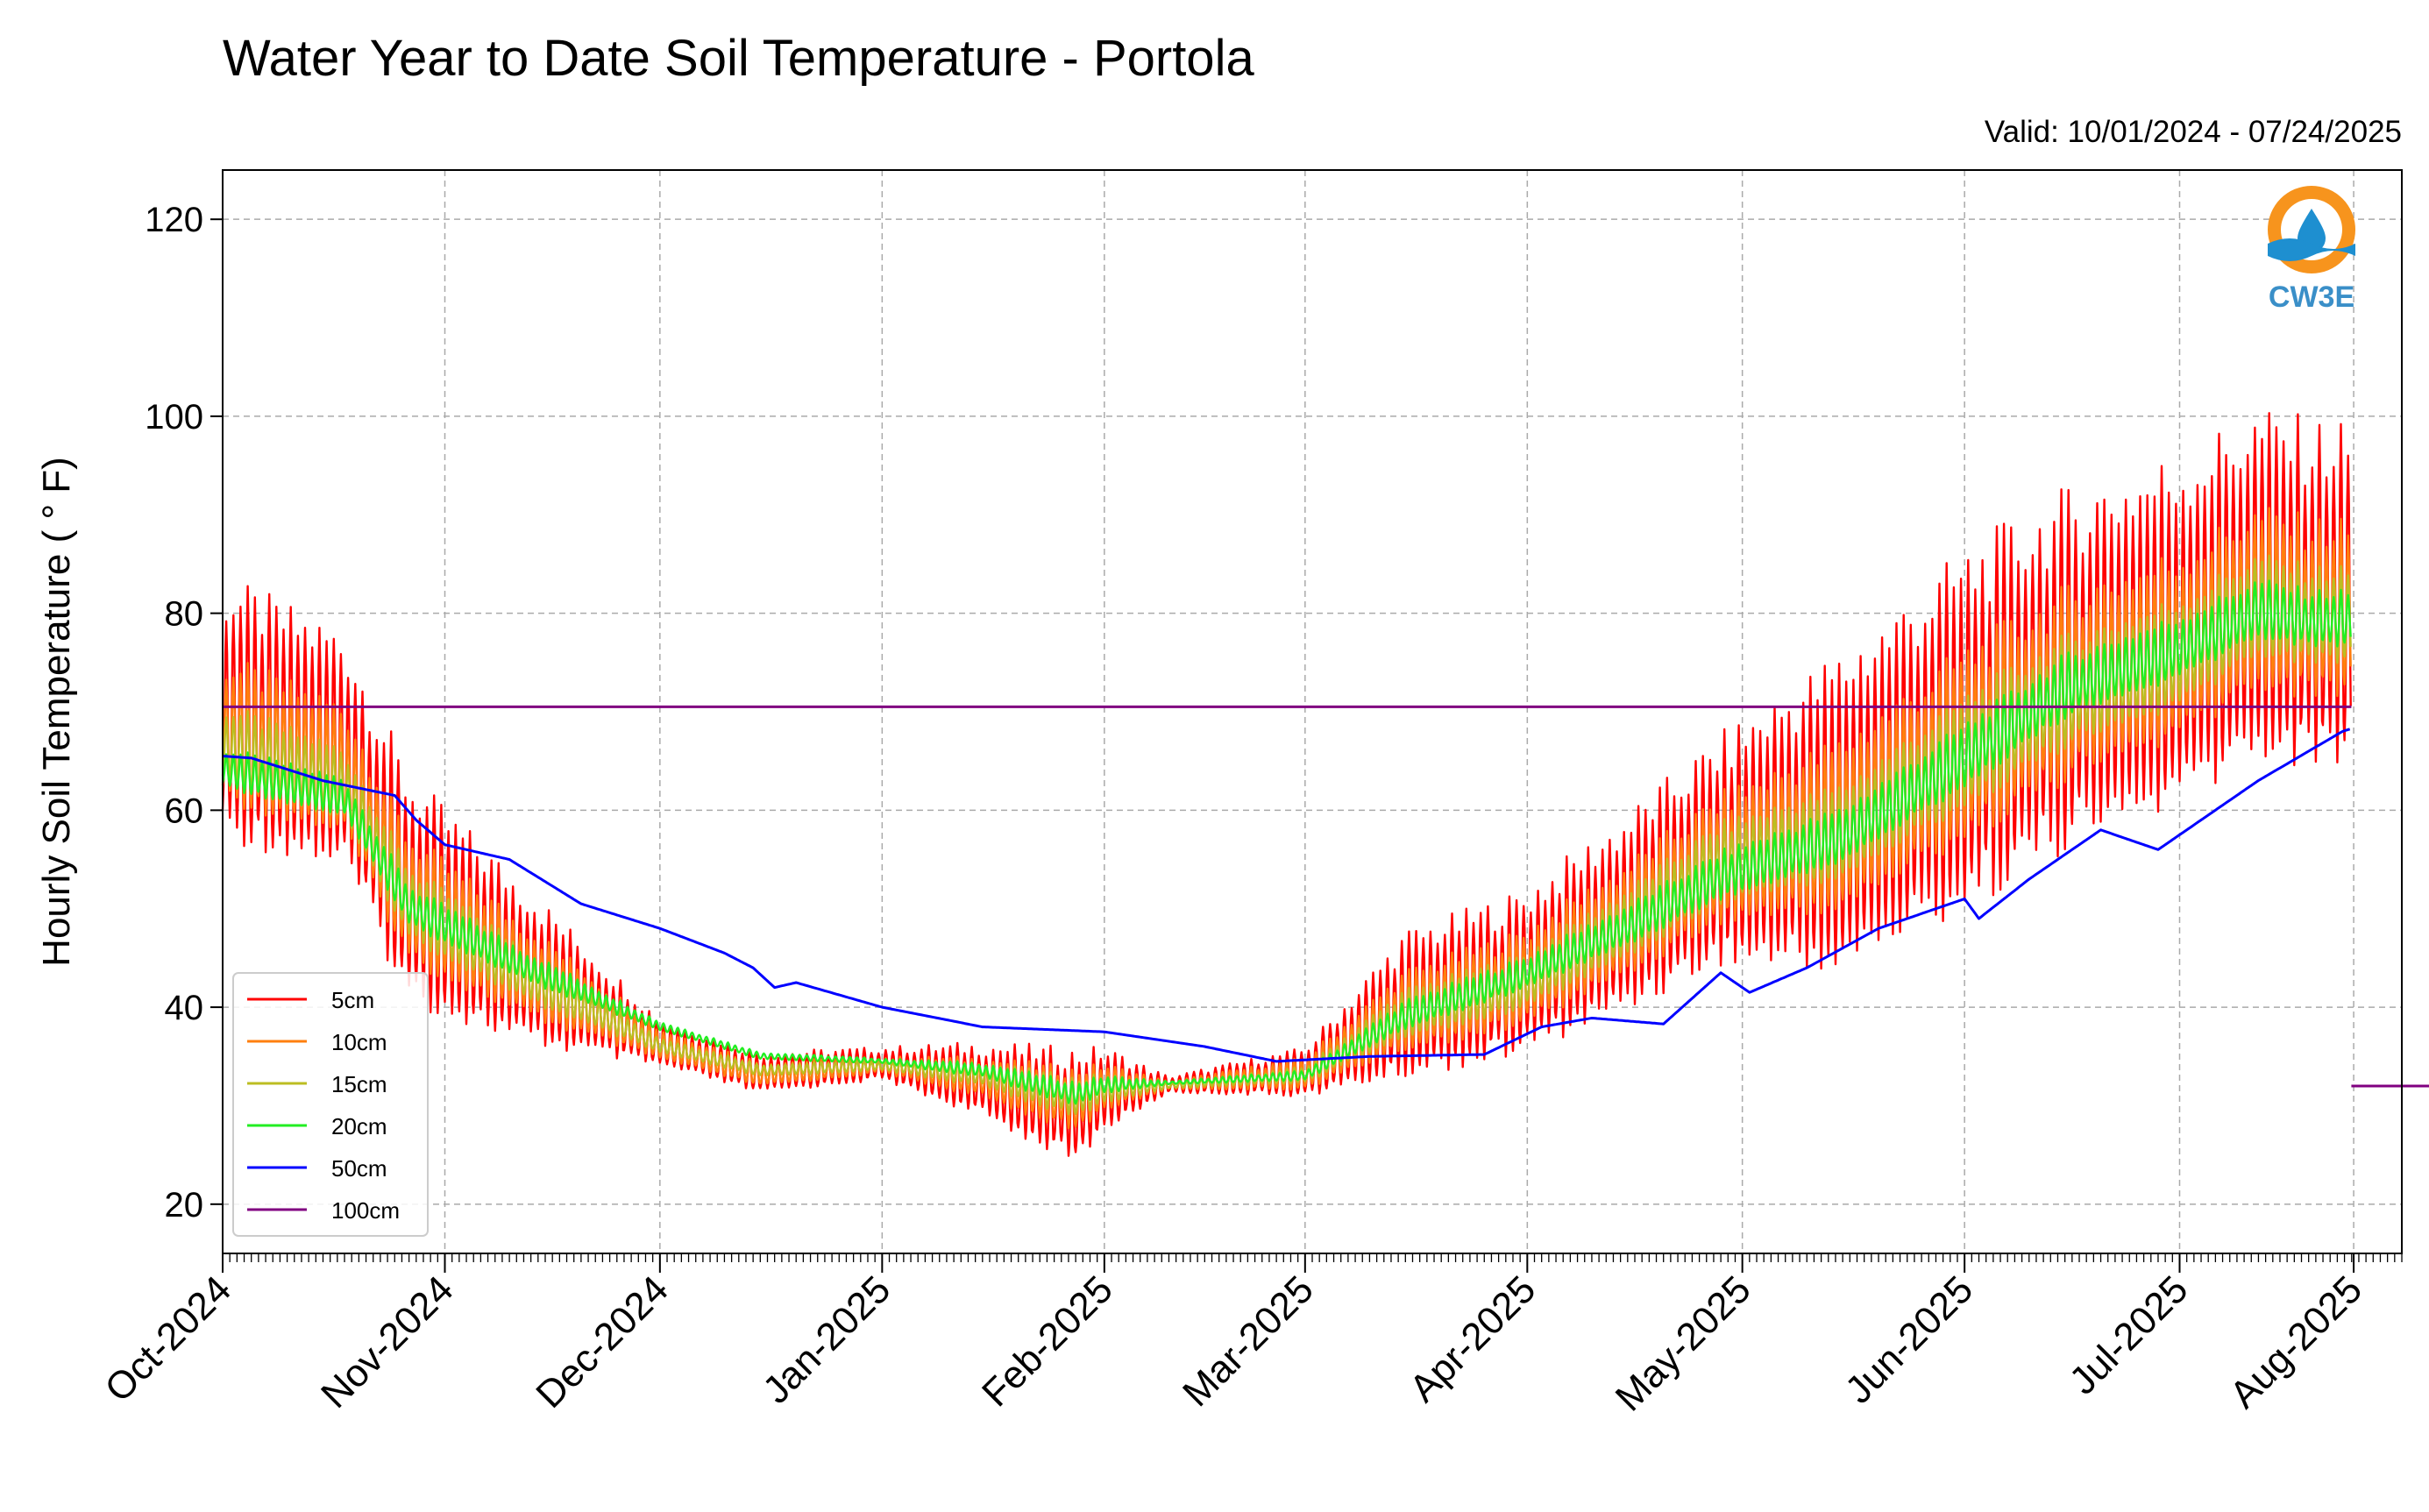  I want to click on y-tick-label: 80, so click(185, 614).